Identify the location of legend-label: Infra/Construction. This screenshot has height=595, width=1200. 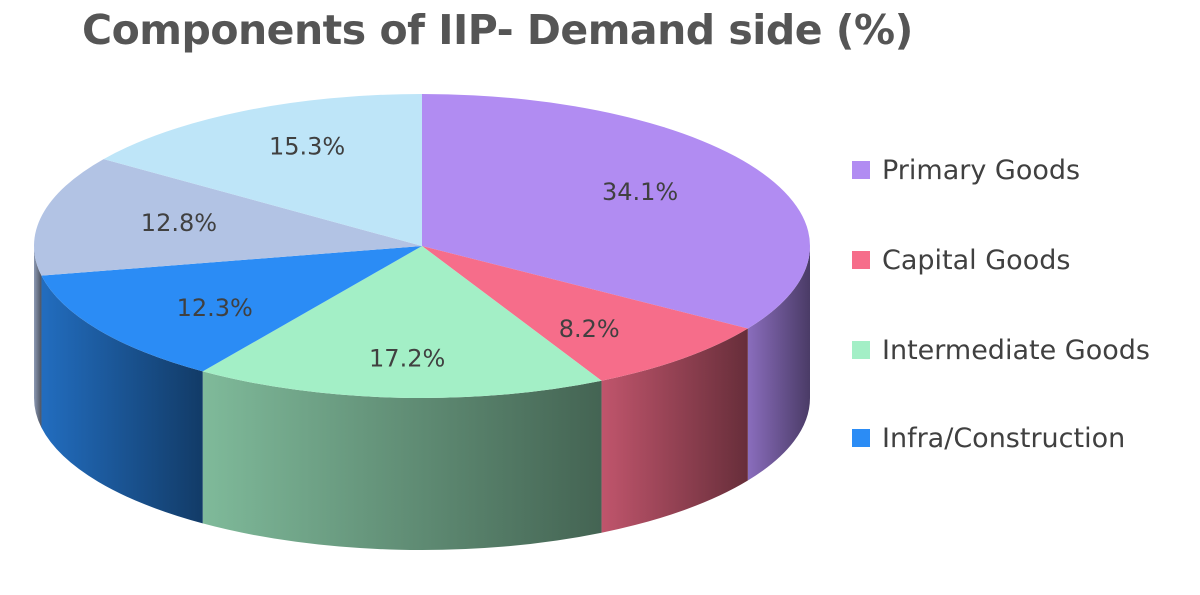
(1004, 438).